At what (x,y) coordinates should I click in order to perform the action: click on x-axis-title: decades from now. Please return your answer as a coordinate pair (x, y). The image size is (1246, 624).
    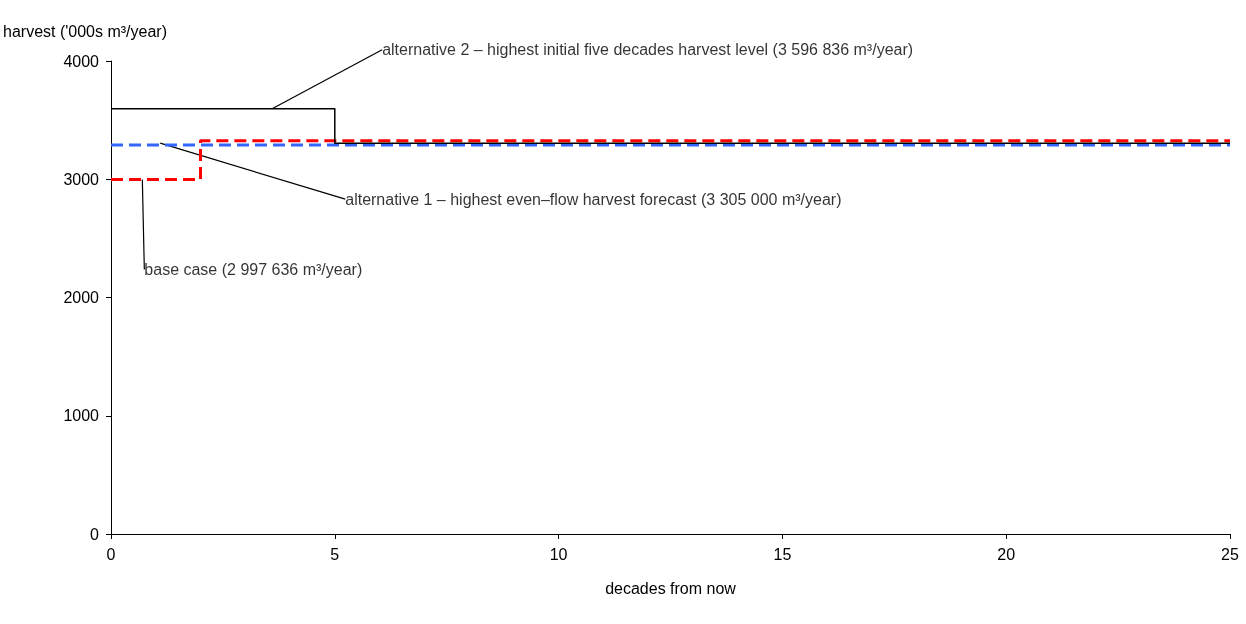
    Looking at the image, I should click on (671, 588).